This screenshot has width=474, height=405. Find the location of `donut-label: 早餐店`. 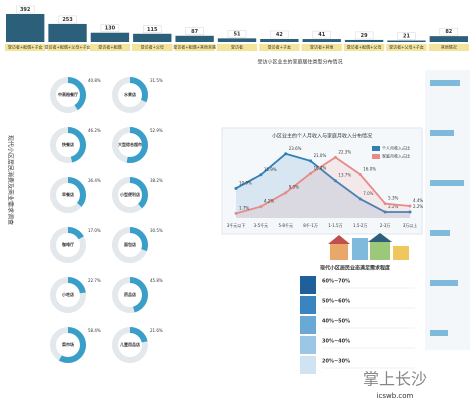

donut-label: 早餐店 is located at coordinates (68, 194).